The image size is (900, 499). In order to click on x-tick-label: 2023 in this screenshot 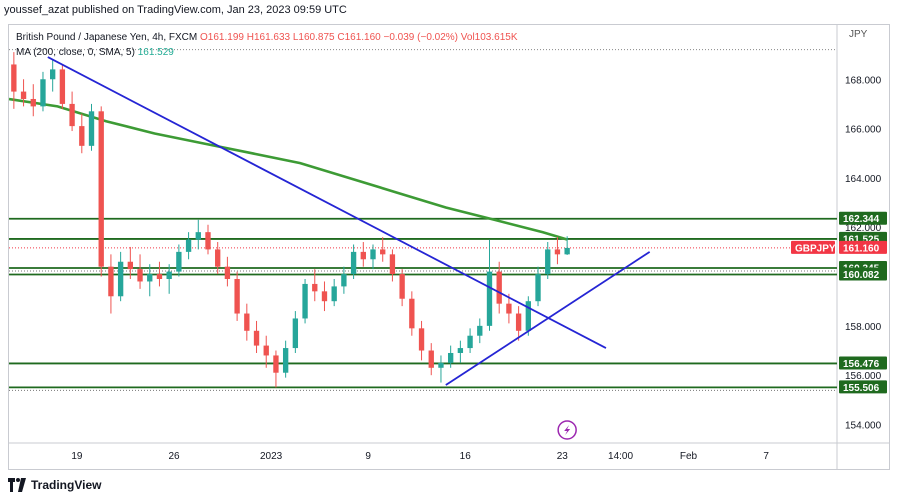, I will do `click(271, 456)`.